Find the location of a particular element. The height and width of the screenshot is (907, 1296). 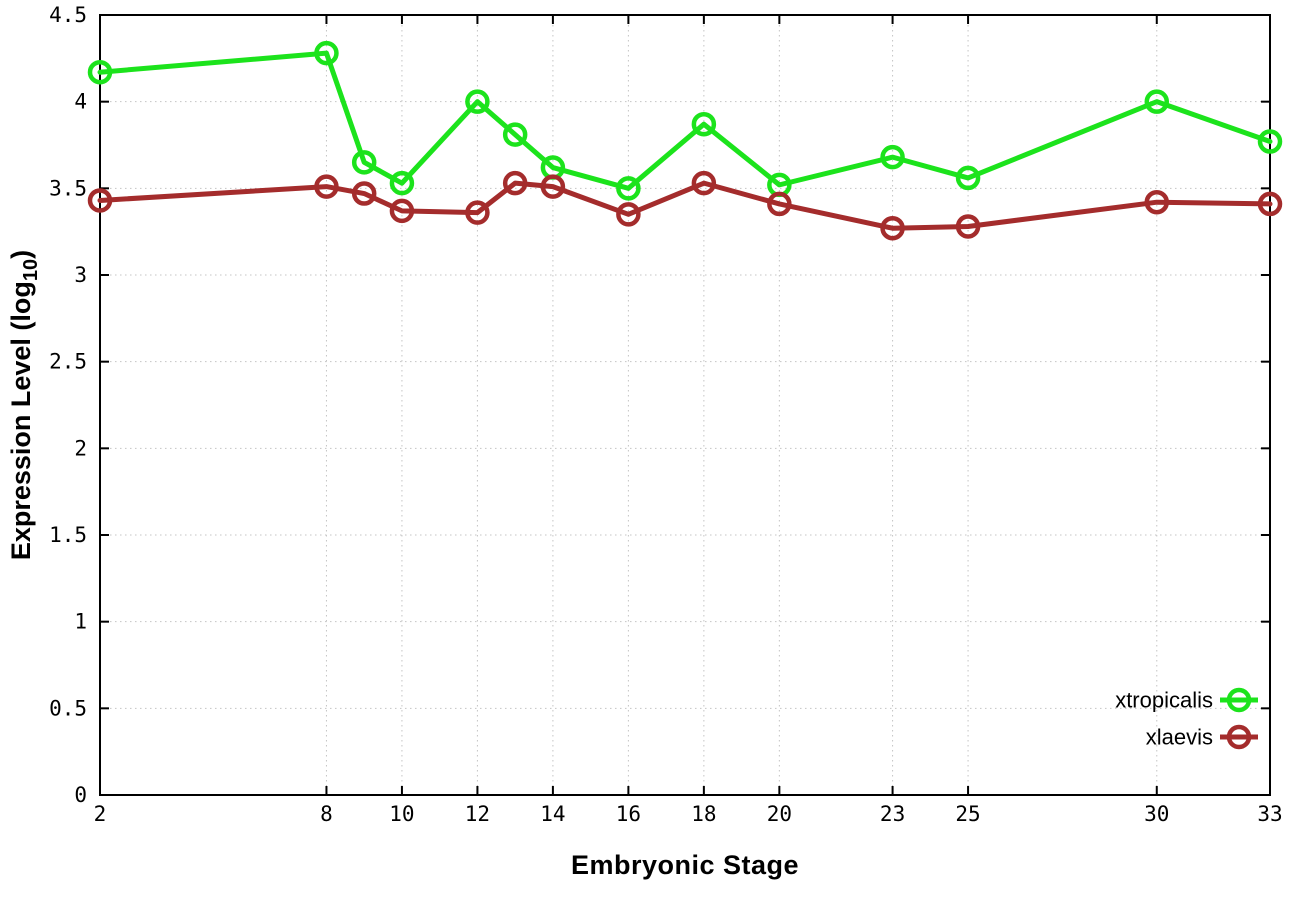

y-tick-label: 4 is located at coordinates (80, 102).